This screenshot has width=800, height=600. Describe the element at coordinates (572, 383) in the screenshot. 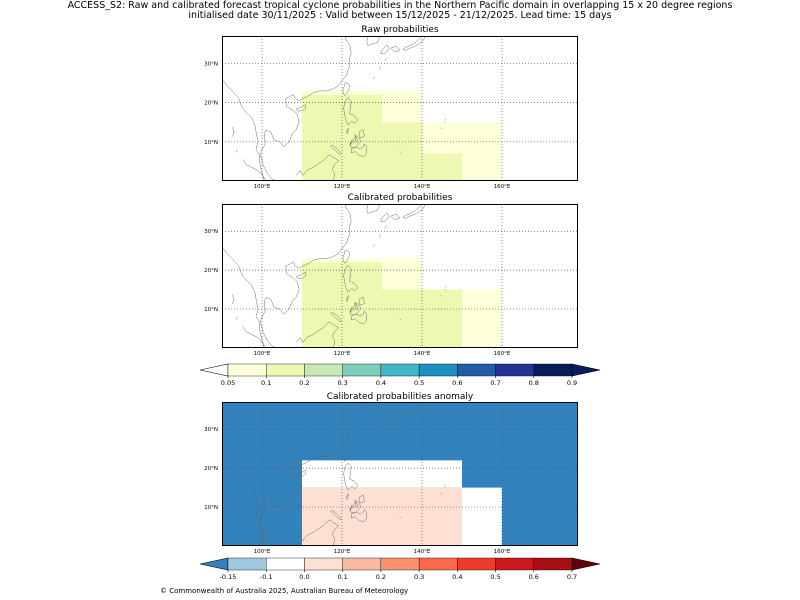

I see `colorbar-tick-label: 0.9` at that location.